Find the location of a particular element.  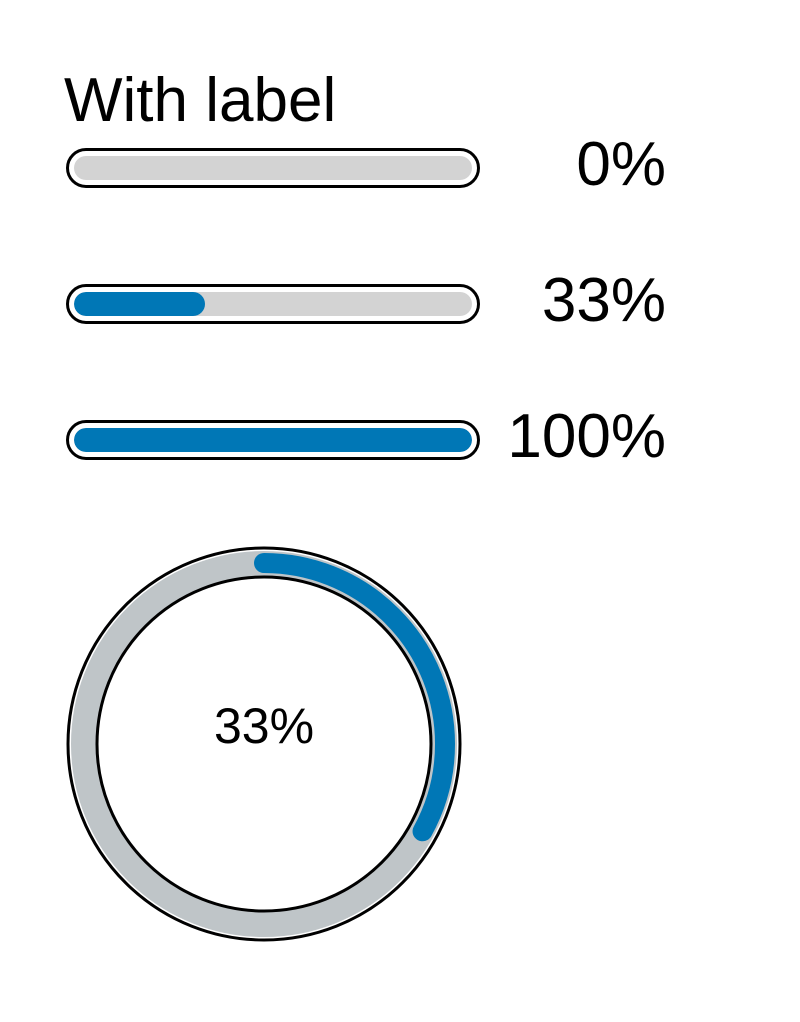

progress-label: 100% is located at coordinates (586, 436).